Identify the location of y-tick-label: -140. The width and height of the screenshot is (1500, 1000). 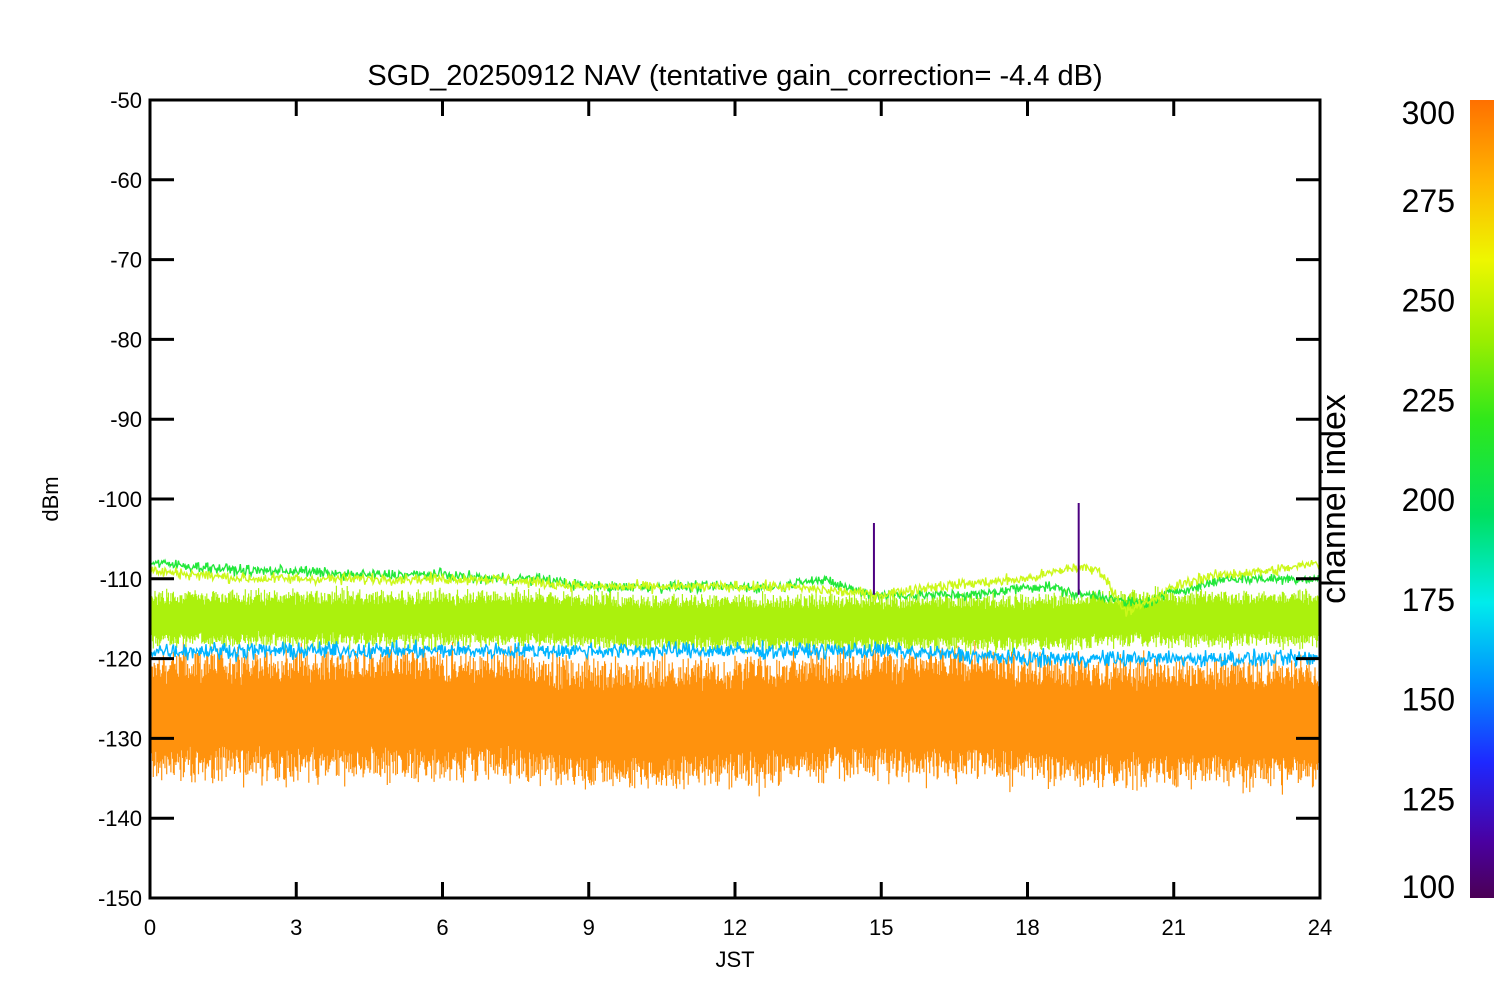
(120, 818).